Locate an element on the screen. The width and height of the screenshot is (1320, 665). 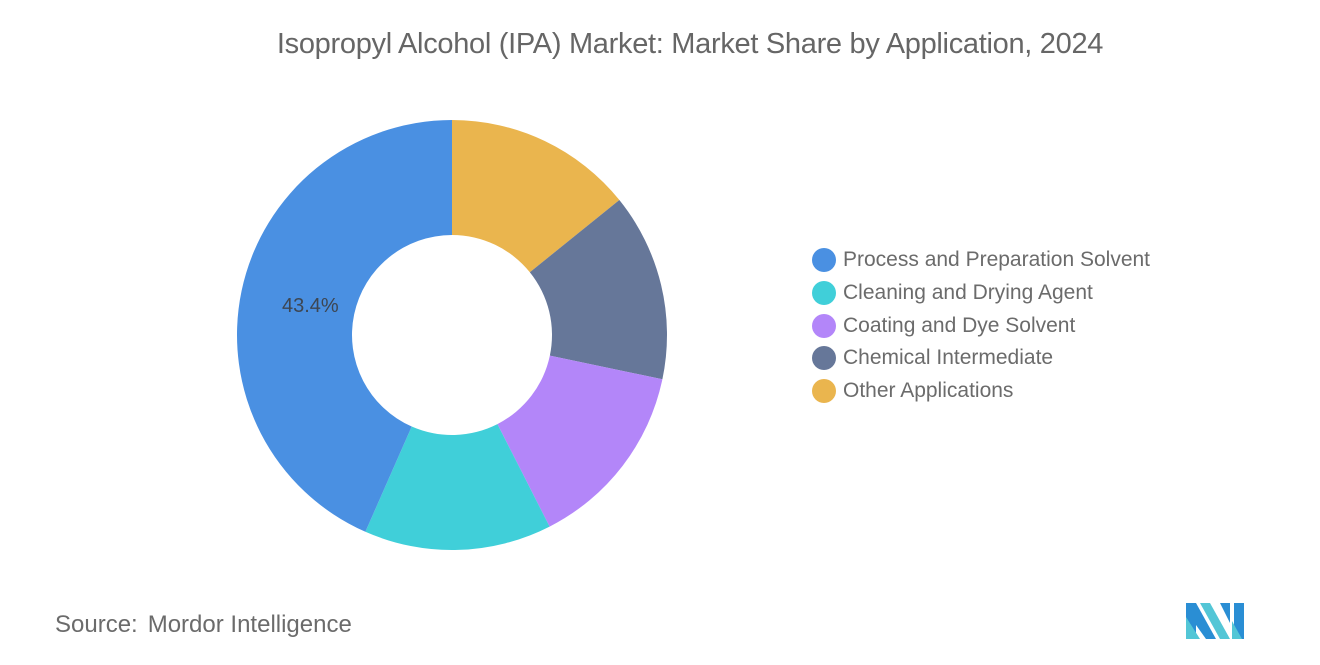
source-value: Mordor Intelligence is located at coordinates (249, 624).